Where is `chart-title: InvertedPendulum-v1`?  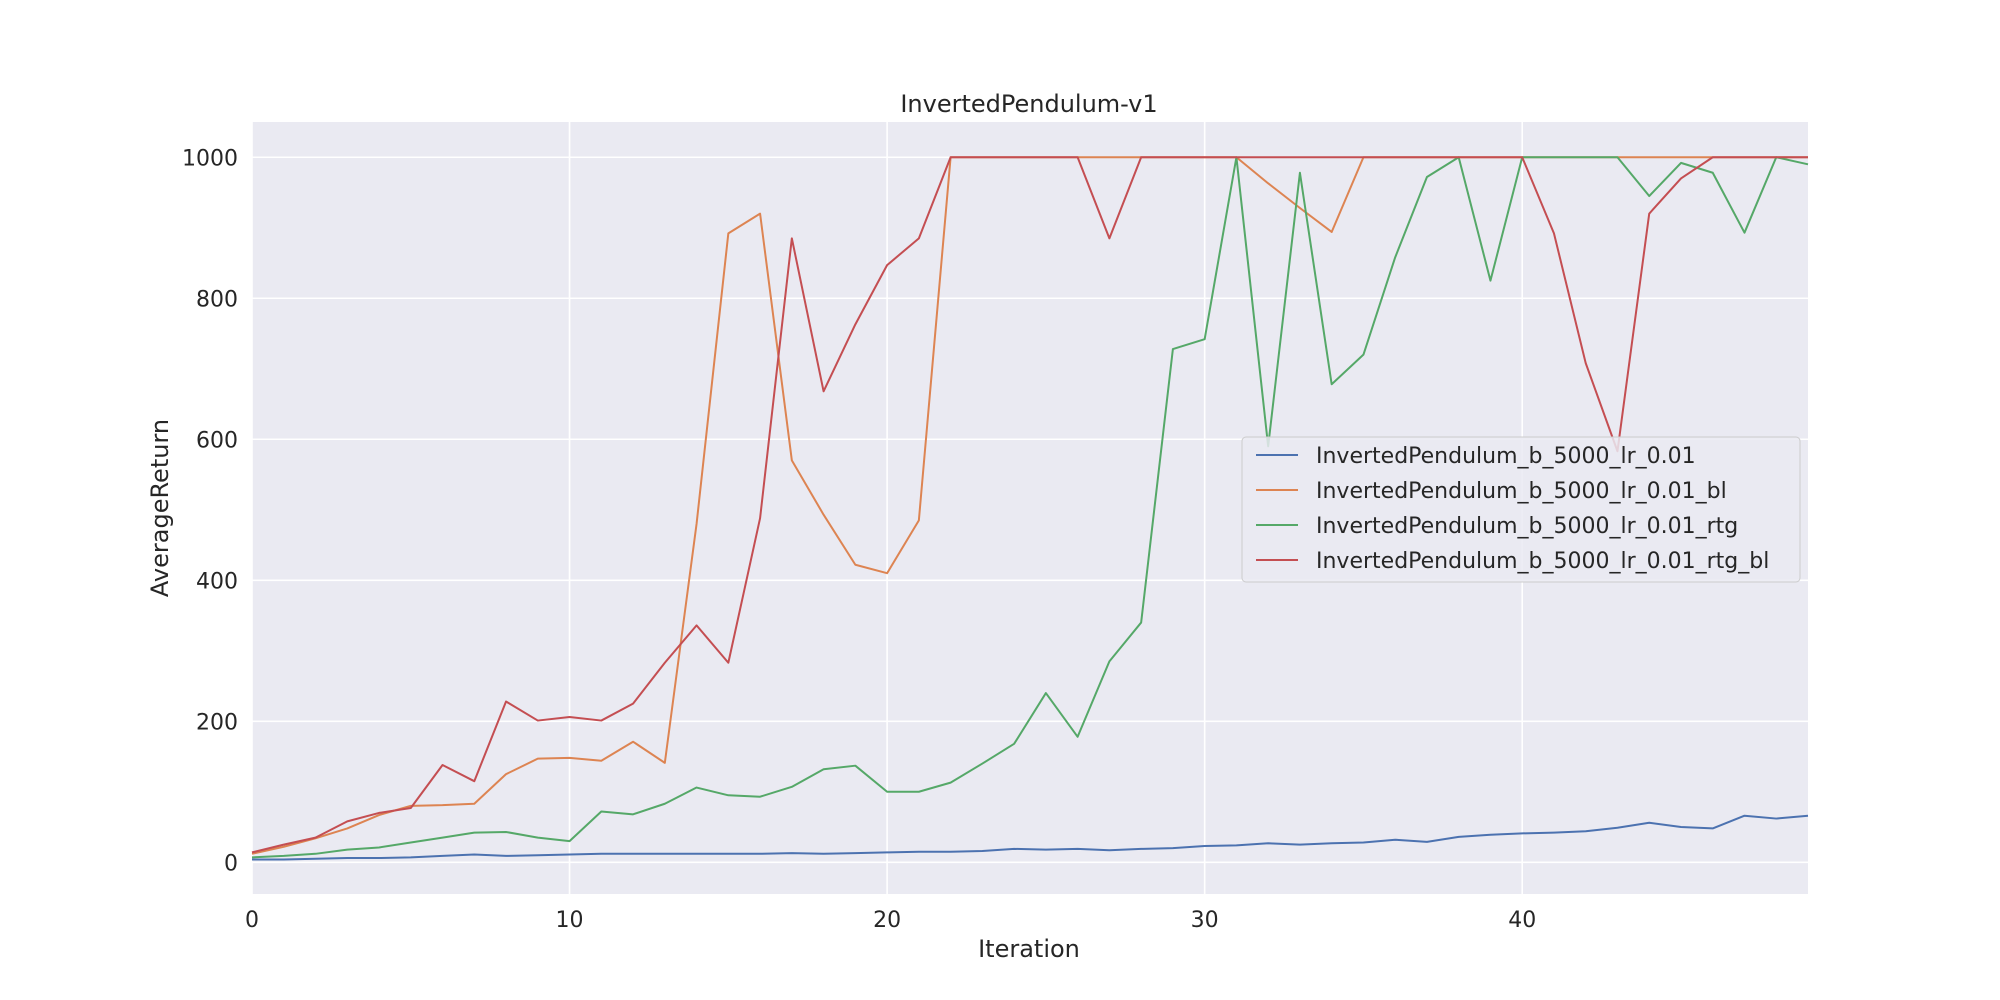
chart-title: InvertedPendulum-v1 is located at coordinates (1028, 104).